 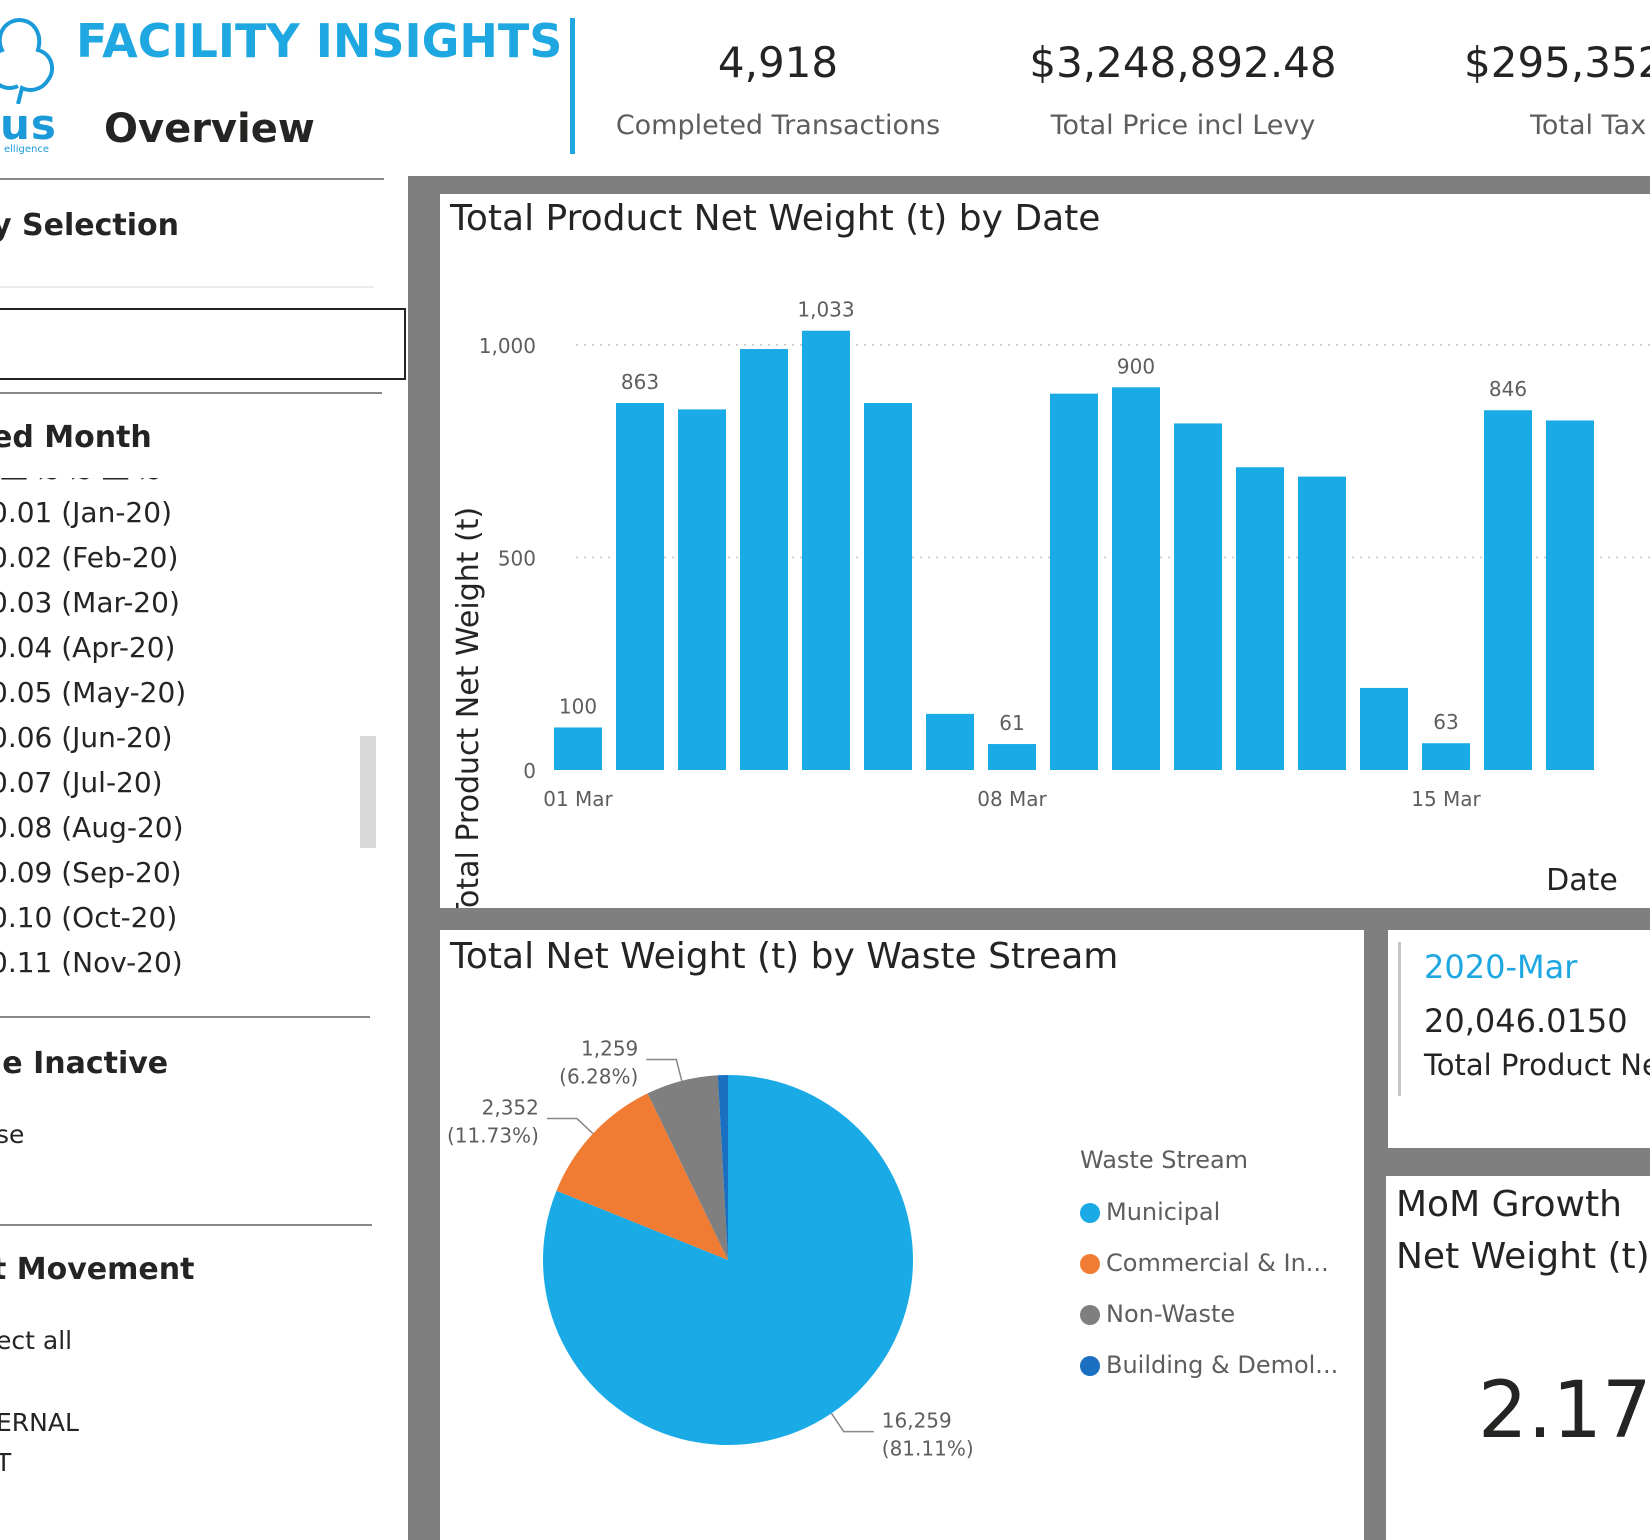 I want to click on report-title: FACILITY INSIGHTS, so click(x=319, y=41).